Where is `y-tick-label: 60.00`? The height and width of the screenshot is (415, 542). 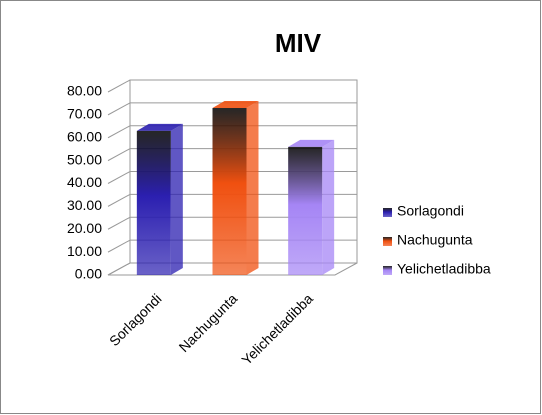 y-tick-label: 60.00 is located at coordinates (84, 136).